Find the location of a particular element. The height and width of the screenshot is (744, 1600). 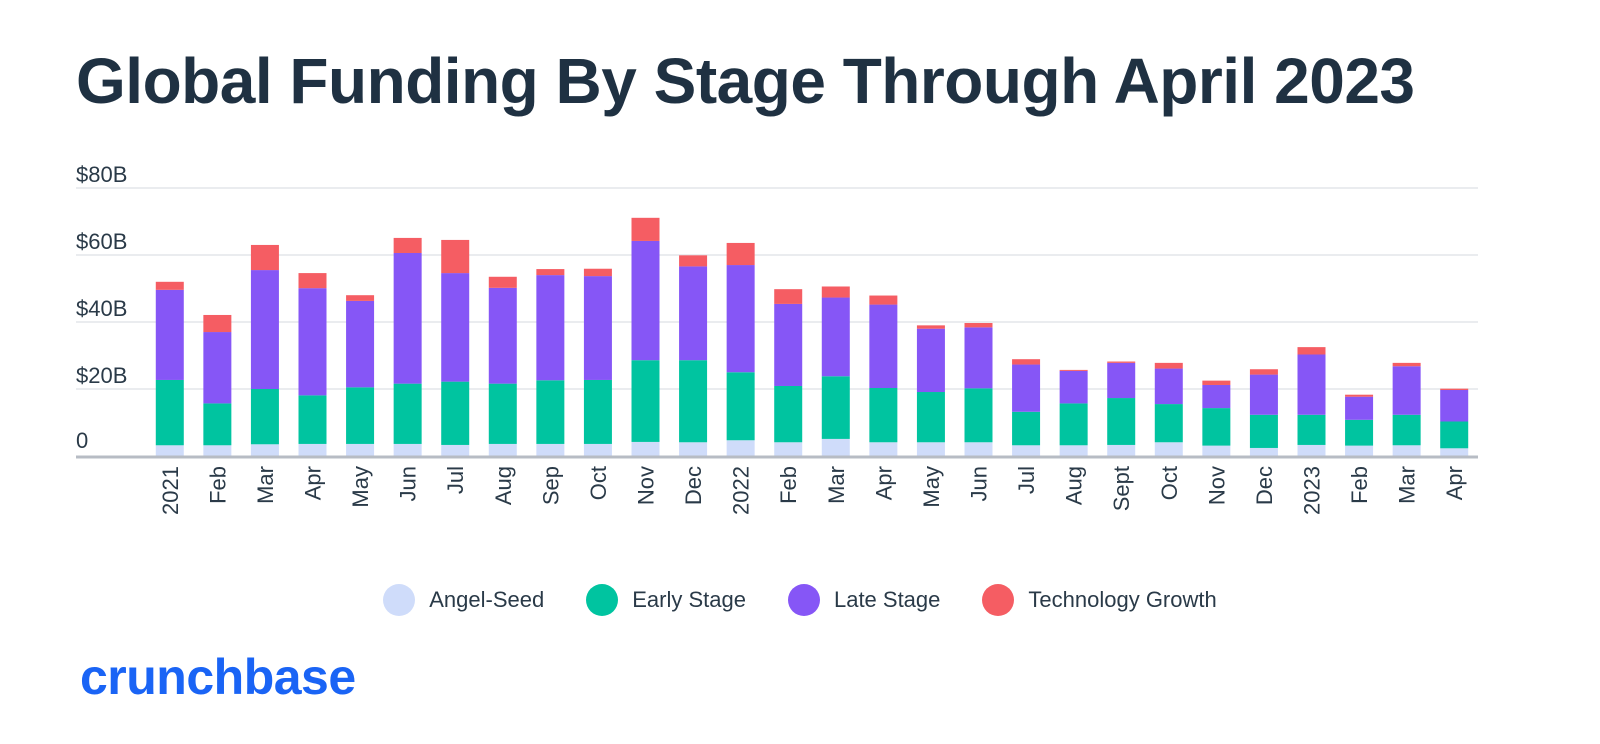

legend-item-late-stage: Late Stage is located at coordinates (863, 600).